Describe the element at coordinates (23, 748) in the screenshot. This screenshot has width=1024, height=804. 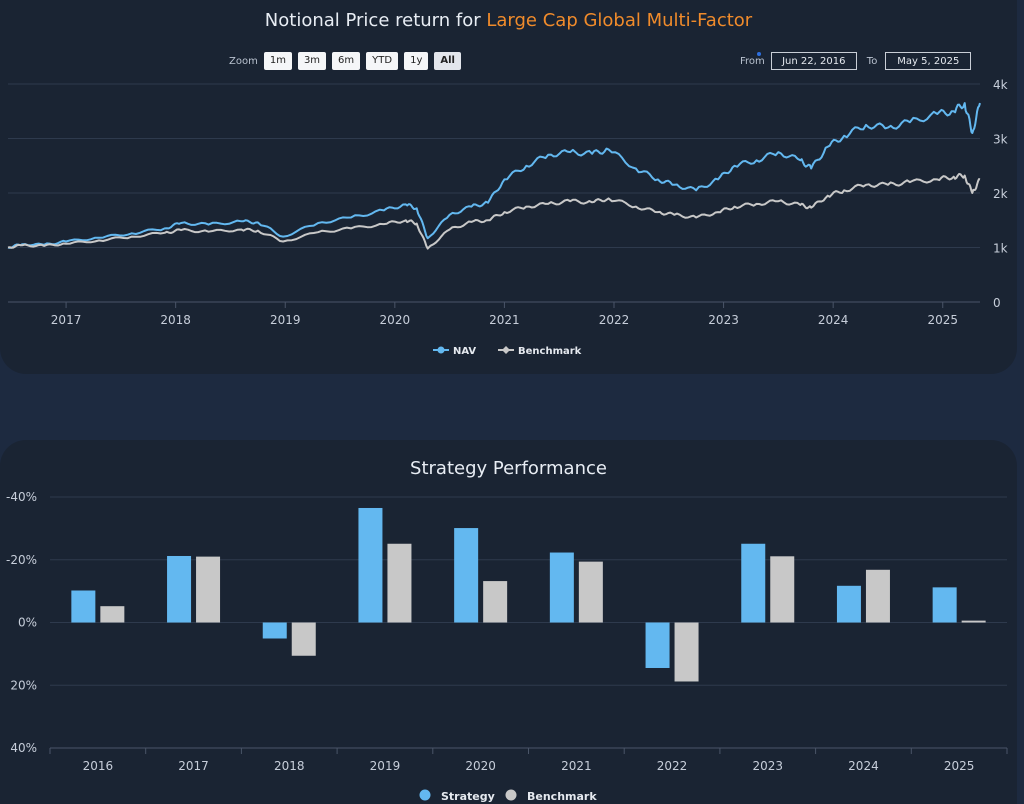
I see `bar-y-tick-label: 40%` at that location.